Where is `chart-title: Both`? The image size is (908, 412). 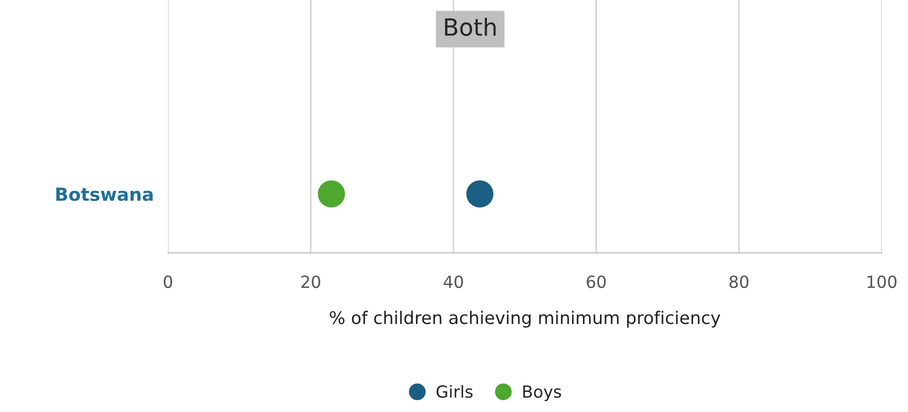
chart-title: Both is located at coordinates (470, 27).